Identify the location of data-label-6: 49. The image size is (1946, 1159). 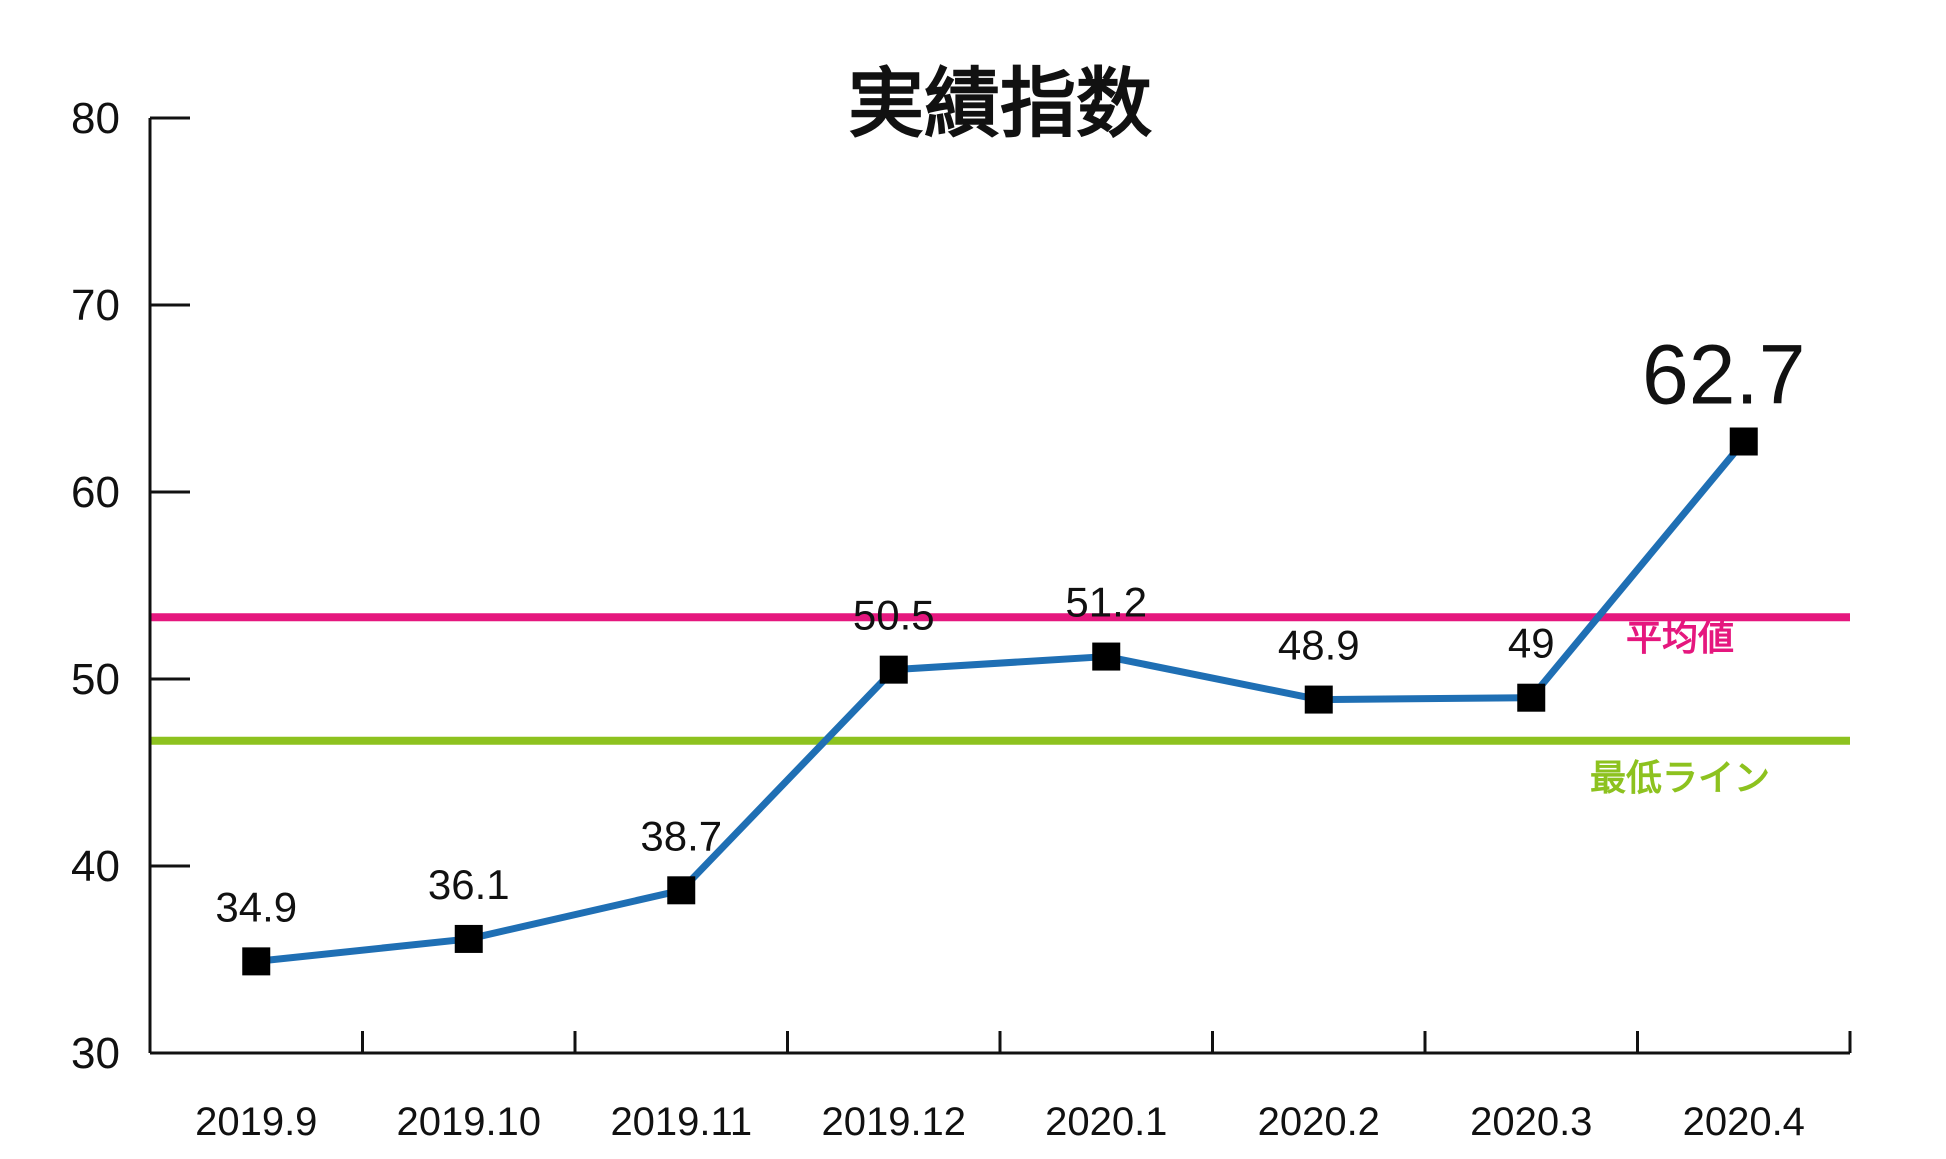
(1531, 643).